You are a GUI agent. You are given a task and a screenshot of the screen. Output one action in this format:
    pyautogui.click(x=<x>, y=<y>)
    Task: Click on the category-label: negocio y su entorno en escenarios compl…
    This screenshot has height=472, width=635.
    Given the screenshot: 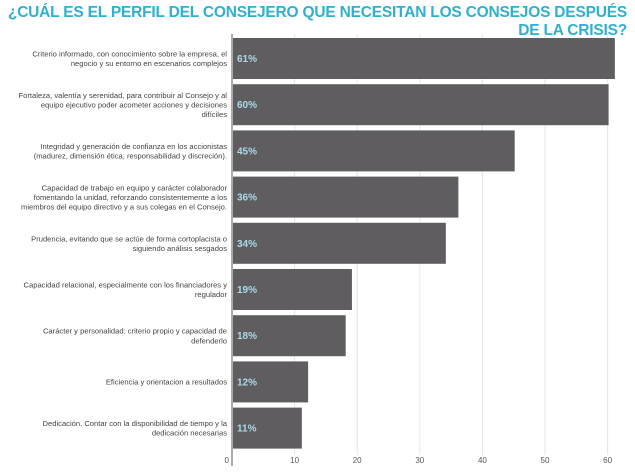 What is the action you would take?
    pyautogui.click(x=149, y=63)
    